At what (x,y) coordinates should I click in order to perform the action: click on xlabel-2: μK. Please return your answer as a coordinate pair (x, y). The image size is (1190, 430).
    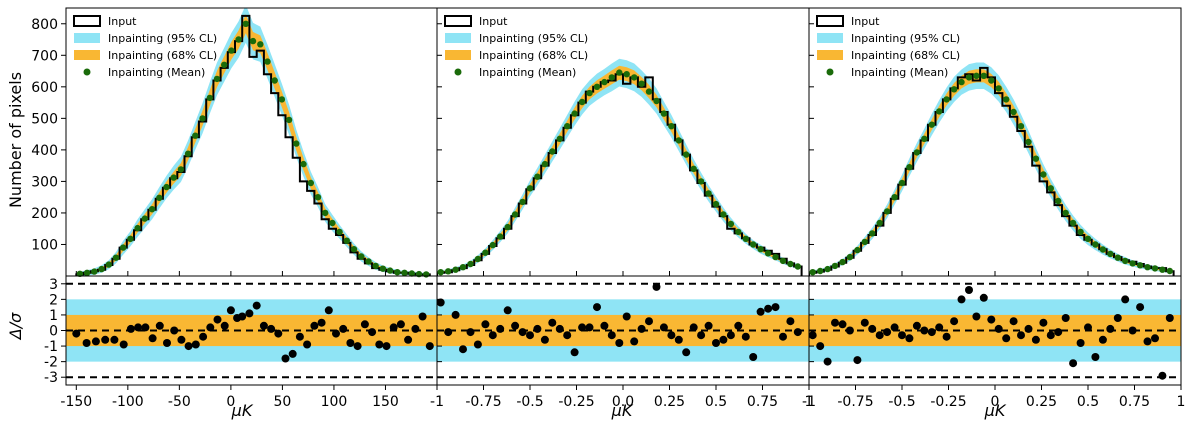
    Looking at the image, I should click on (622, 410).